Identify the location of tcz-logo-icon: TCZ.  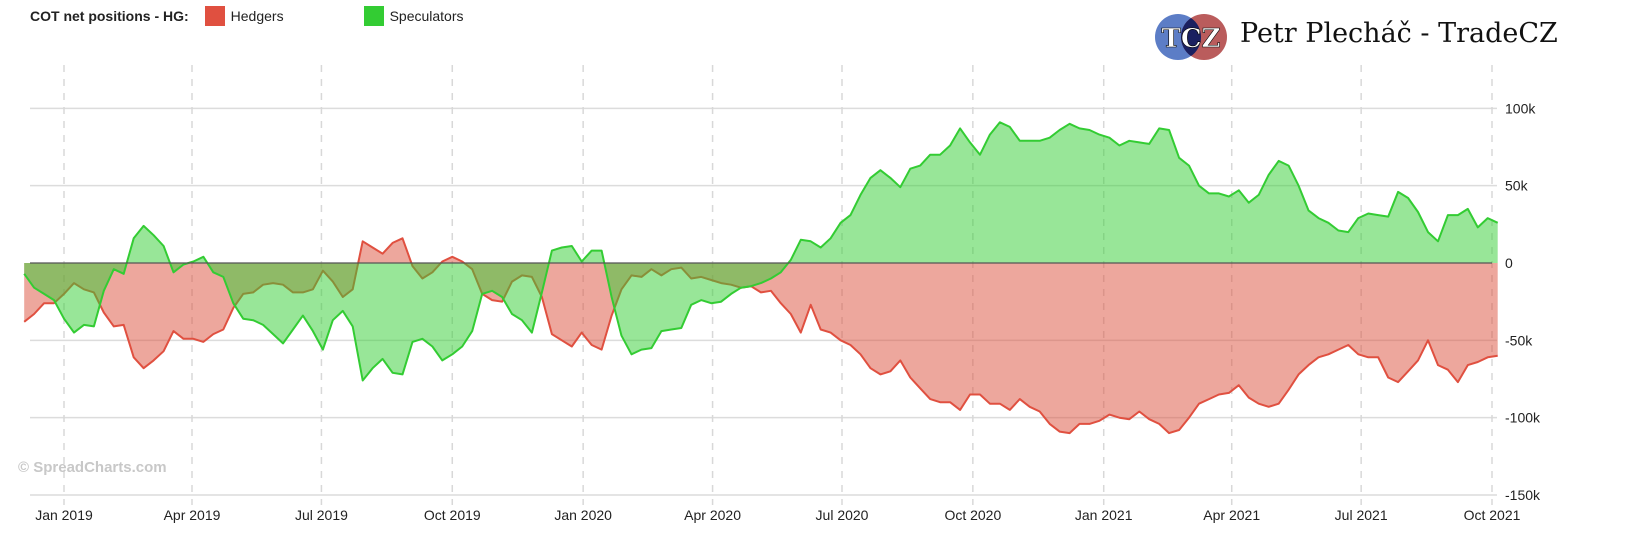
(1191, 37).